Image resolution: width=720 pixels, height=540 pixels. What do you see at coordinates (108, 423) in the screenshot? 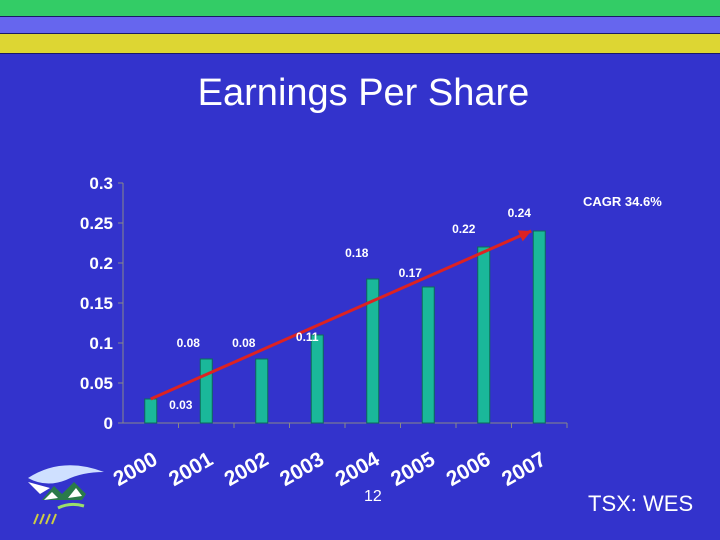
I see `y-tick-label: 0` at bounding box center [108, 423].